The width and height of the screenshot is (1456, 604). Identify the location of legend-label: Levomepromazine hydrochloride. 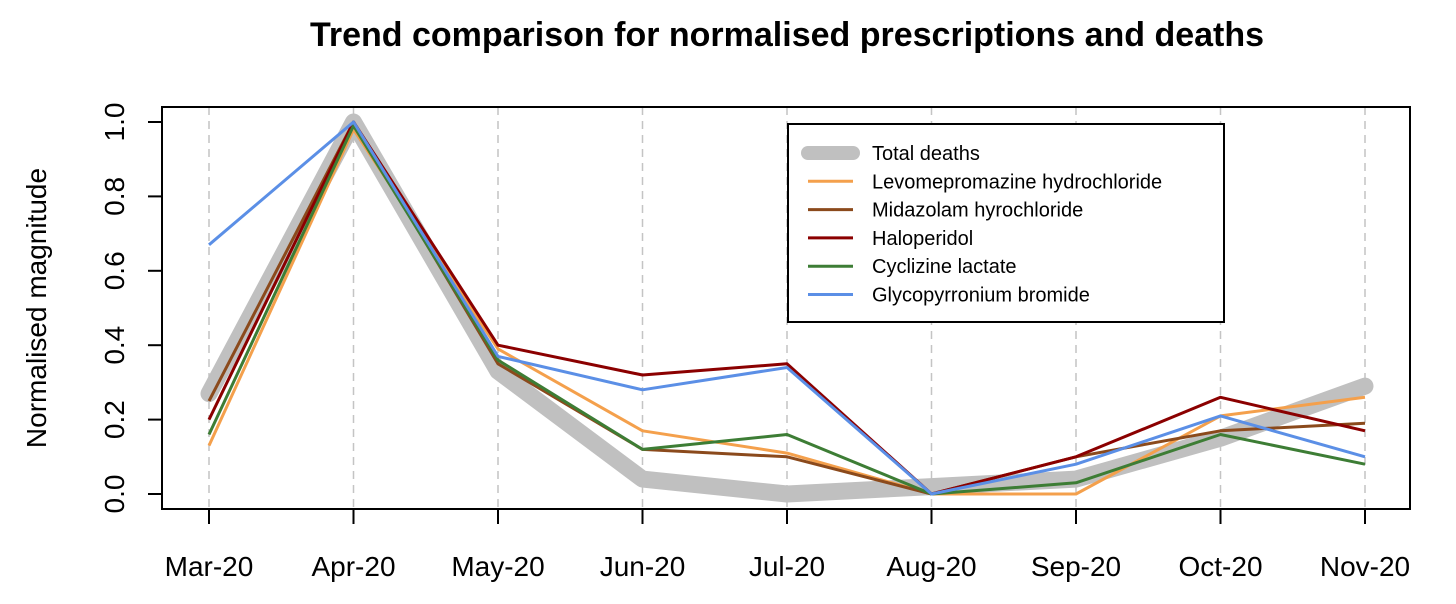
(1017, 182).